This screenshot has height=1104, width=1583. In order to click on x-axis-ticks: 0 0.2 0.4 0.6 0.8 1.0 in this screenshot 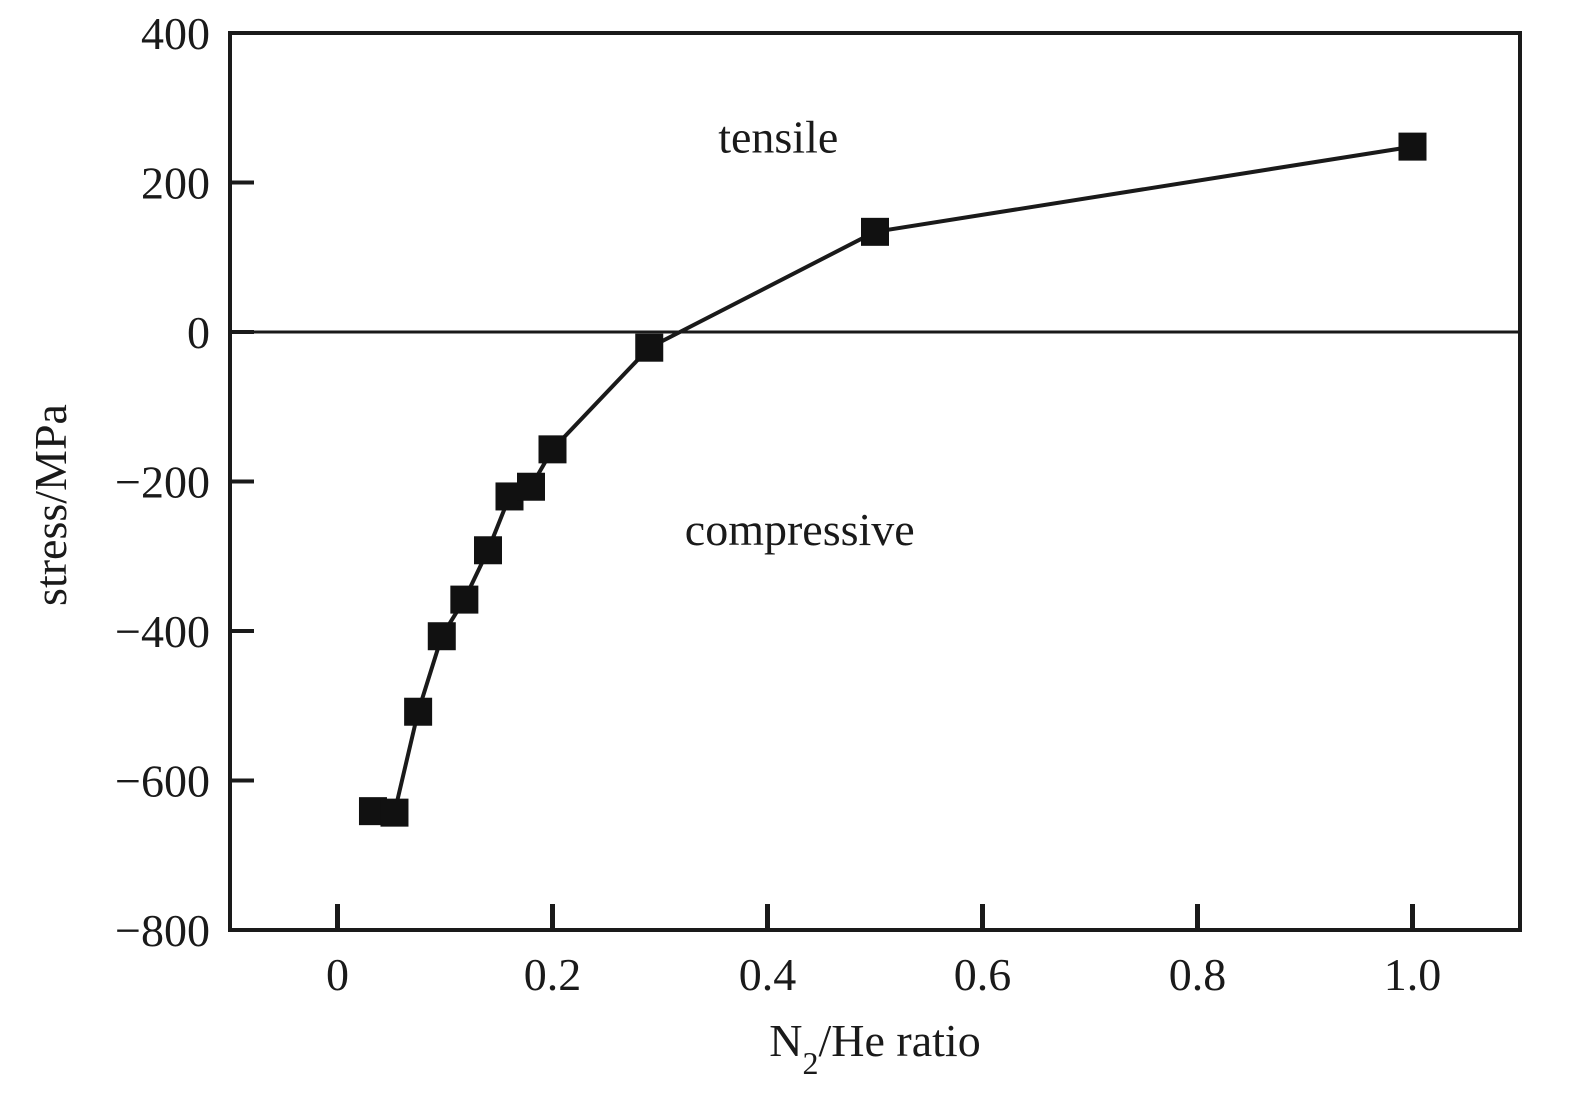, I will do `click(883, 952)`.